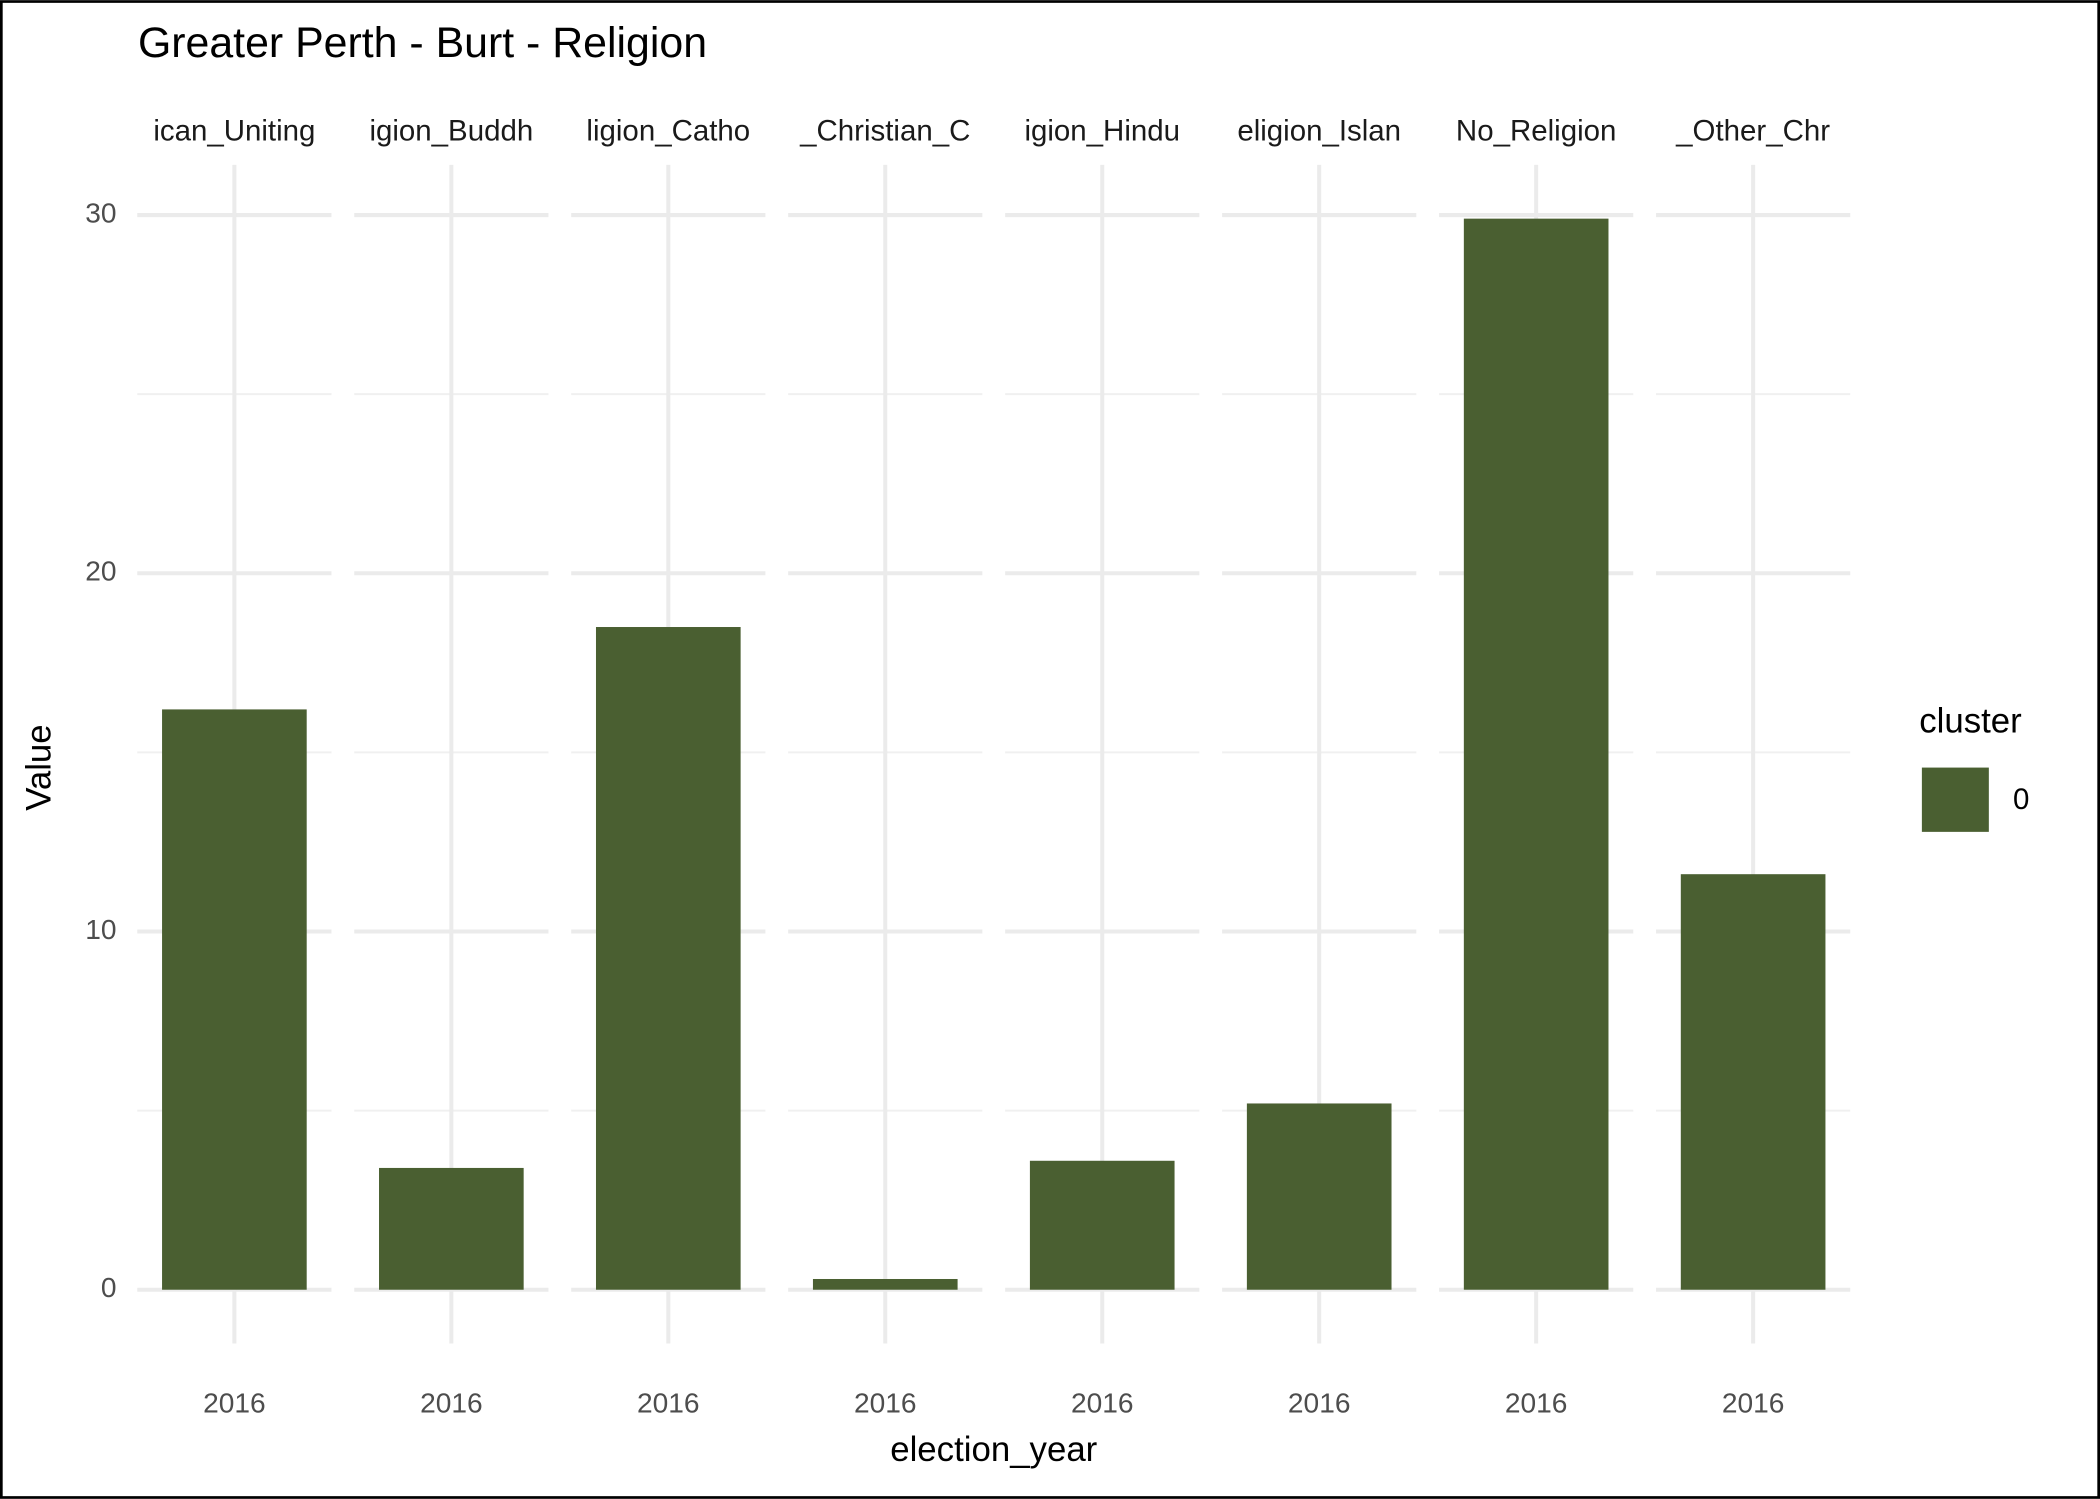 Image resolution: width=2100 pixels, height=1499 pixels. What do you see at coordinates (884, 131) in the screenshot?
I see `facet-strip-label: _Christian_C` at bounding box center [884, 131].